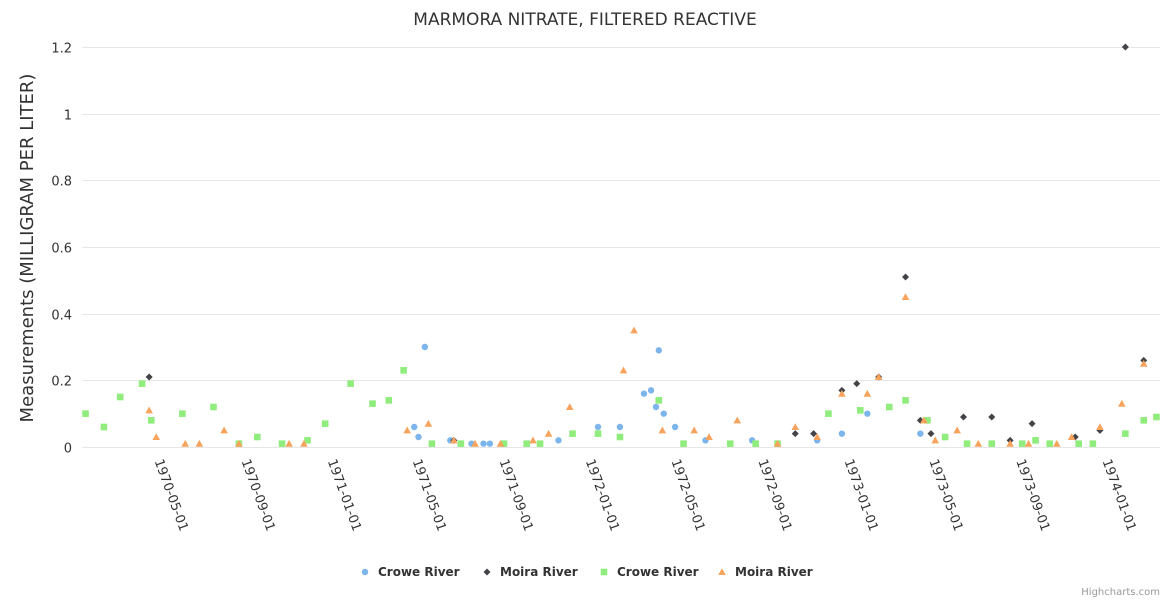 The image size is (1170, 600). What do you see at coordinates (1120, 592) in the screenshot?
I see `credits-link: Highcharts.com` at bounding box center [1120, 592].